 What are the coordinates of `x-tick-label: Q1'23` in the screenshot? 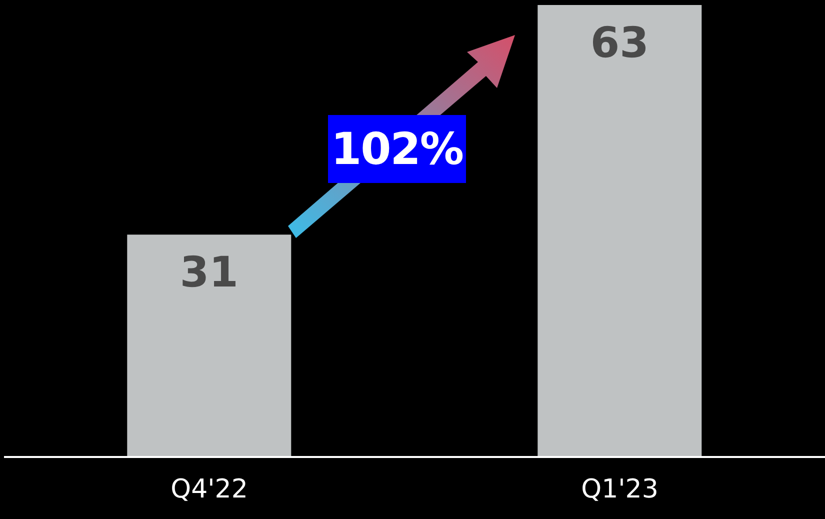 It's located at (619, 489).